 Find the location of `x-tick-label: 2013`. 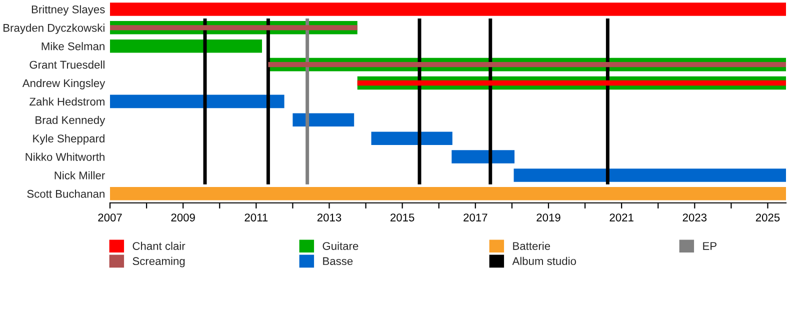

x-tick-label: 2013 is located at coordinates (329, 218).